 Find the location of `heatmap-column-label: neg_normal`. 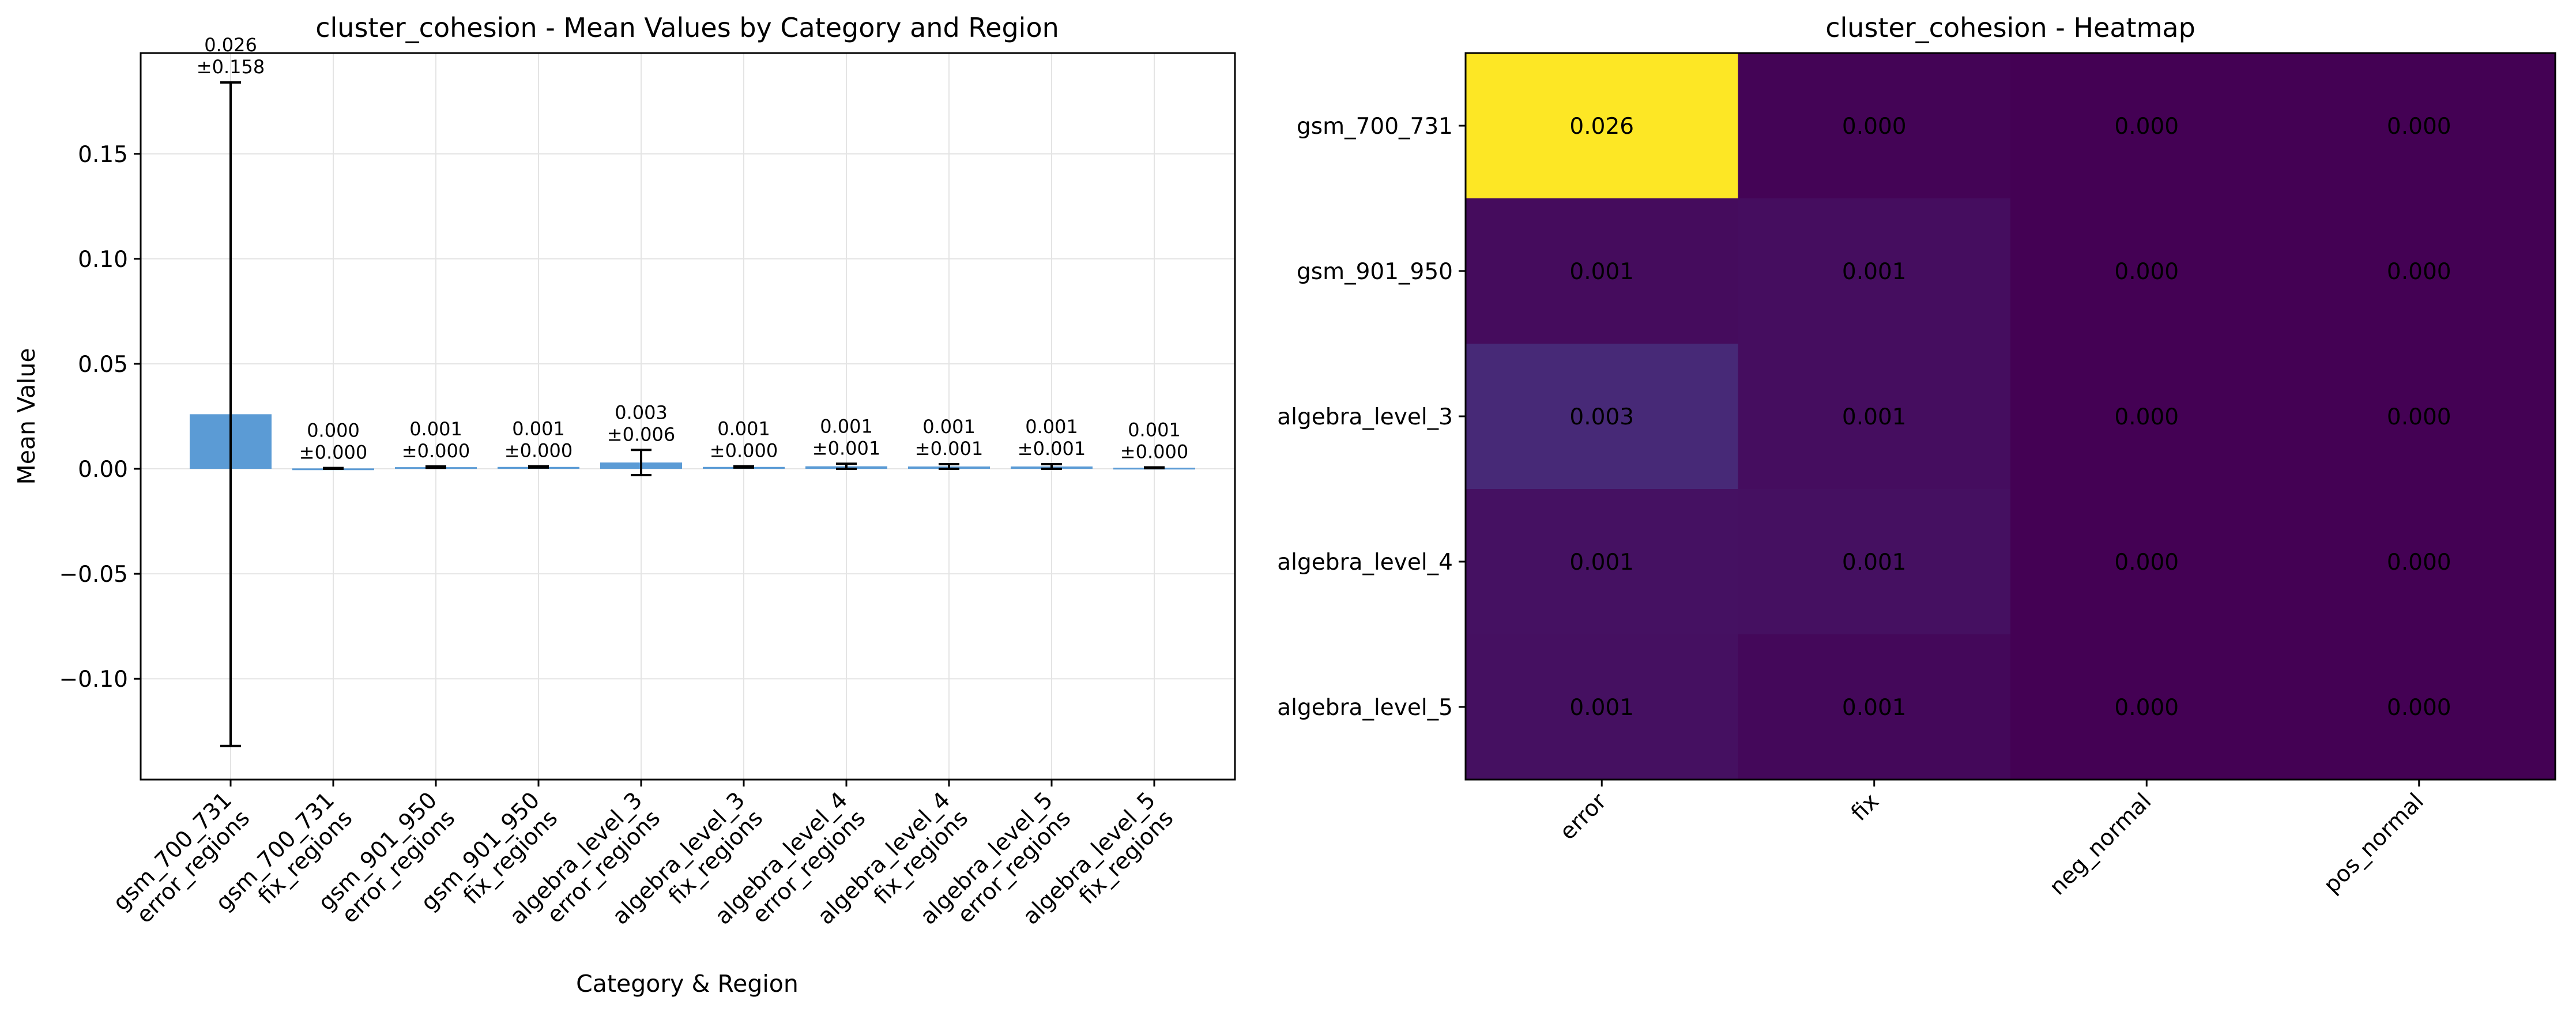

heatmap-column-label: neg_normal is located at coordinates (2100, 844).